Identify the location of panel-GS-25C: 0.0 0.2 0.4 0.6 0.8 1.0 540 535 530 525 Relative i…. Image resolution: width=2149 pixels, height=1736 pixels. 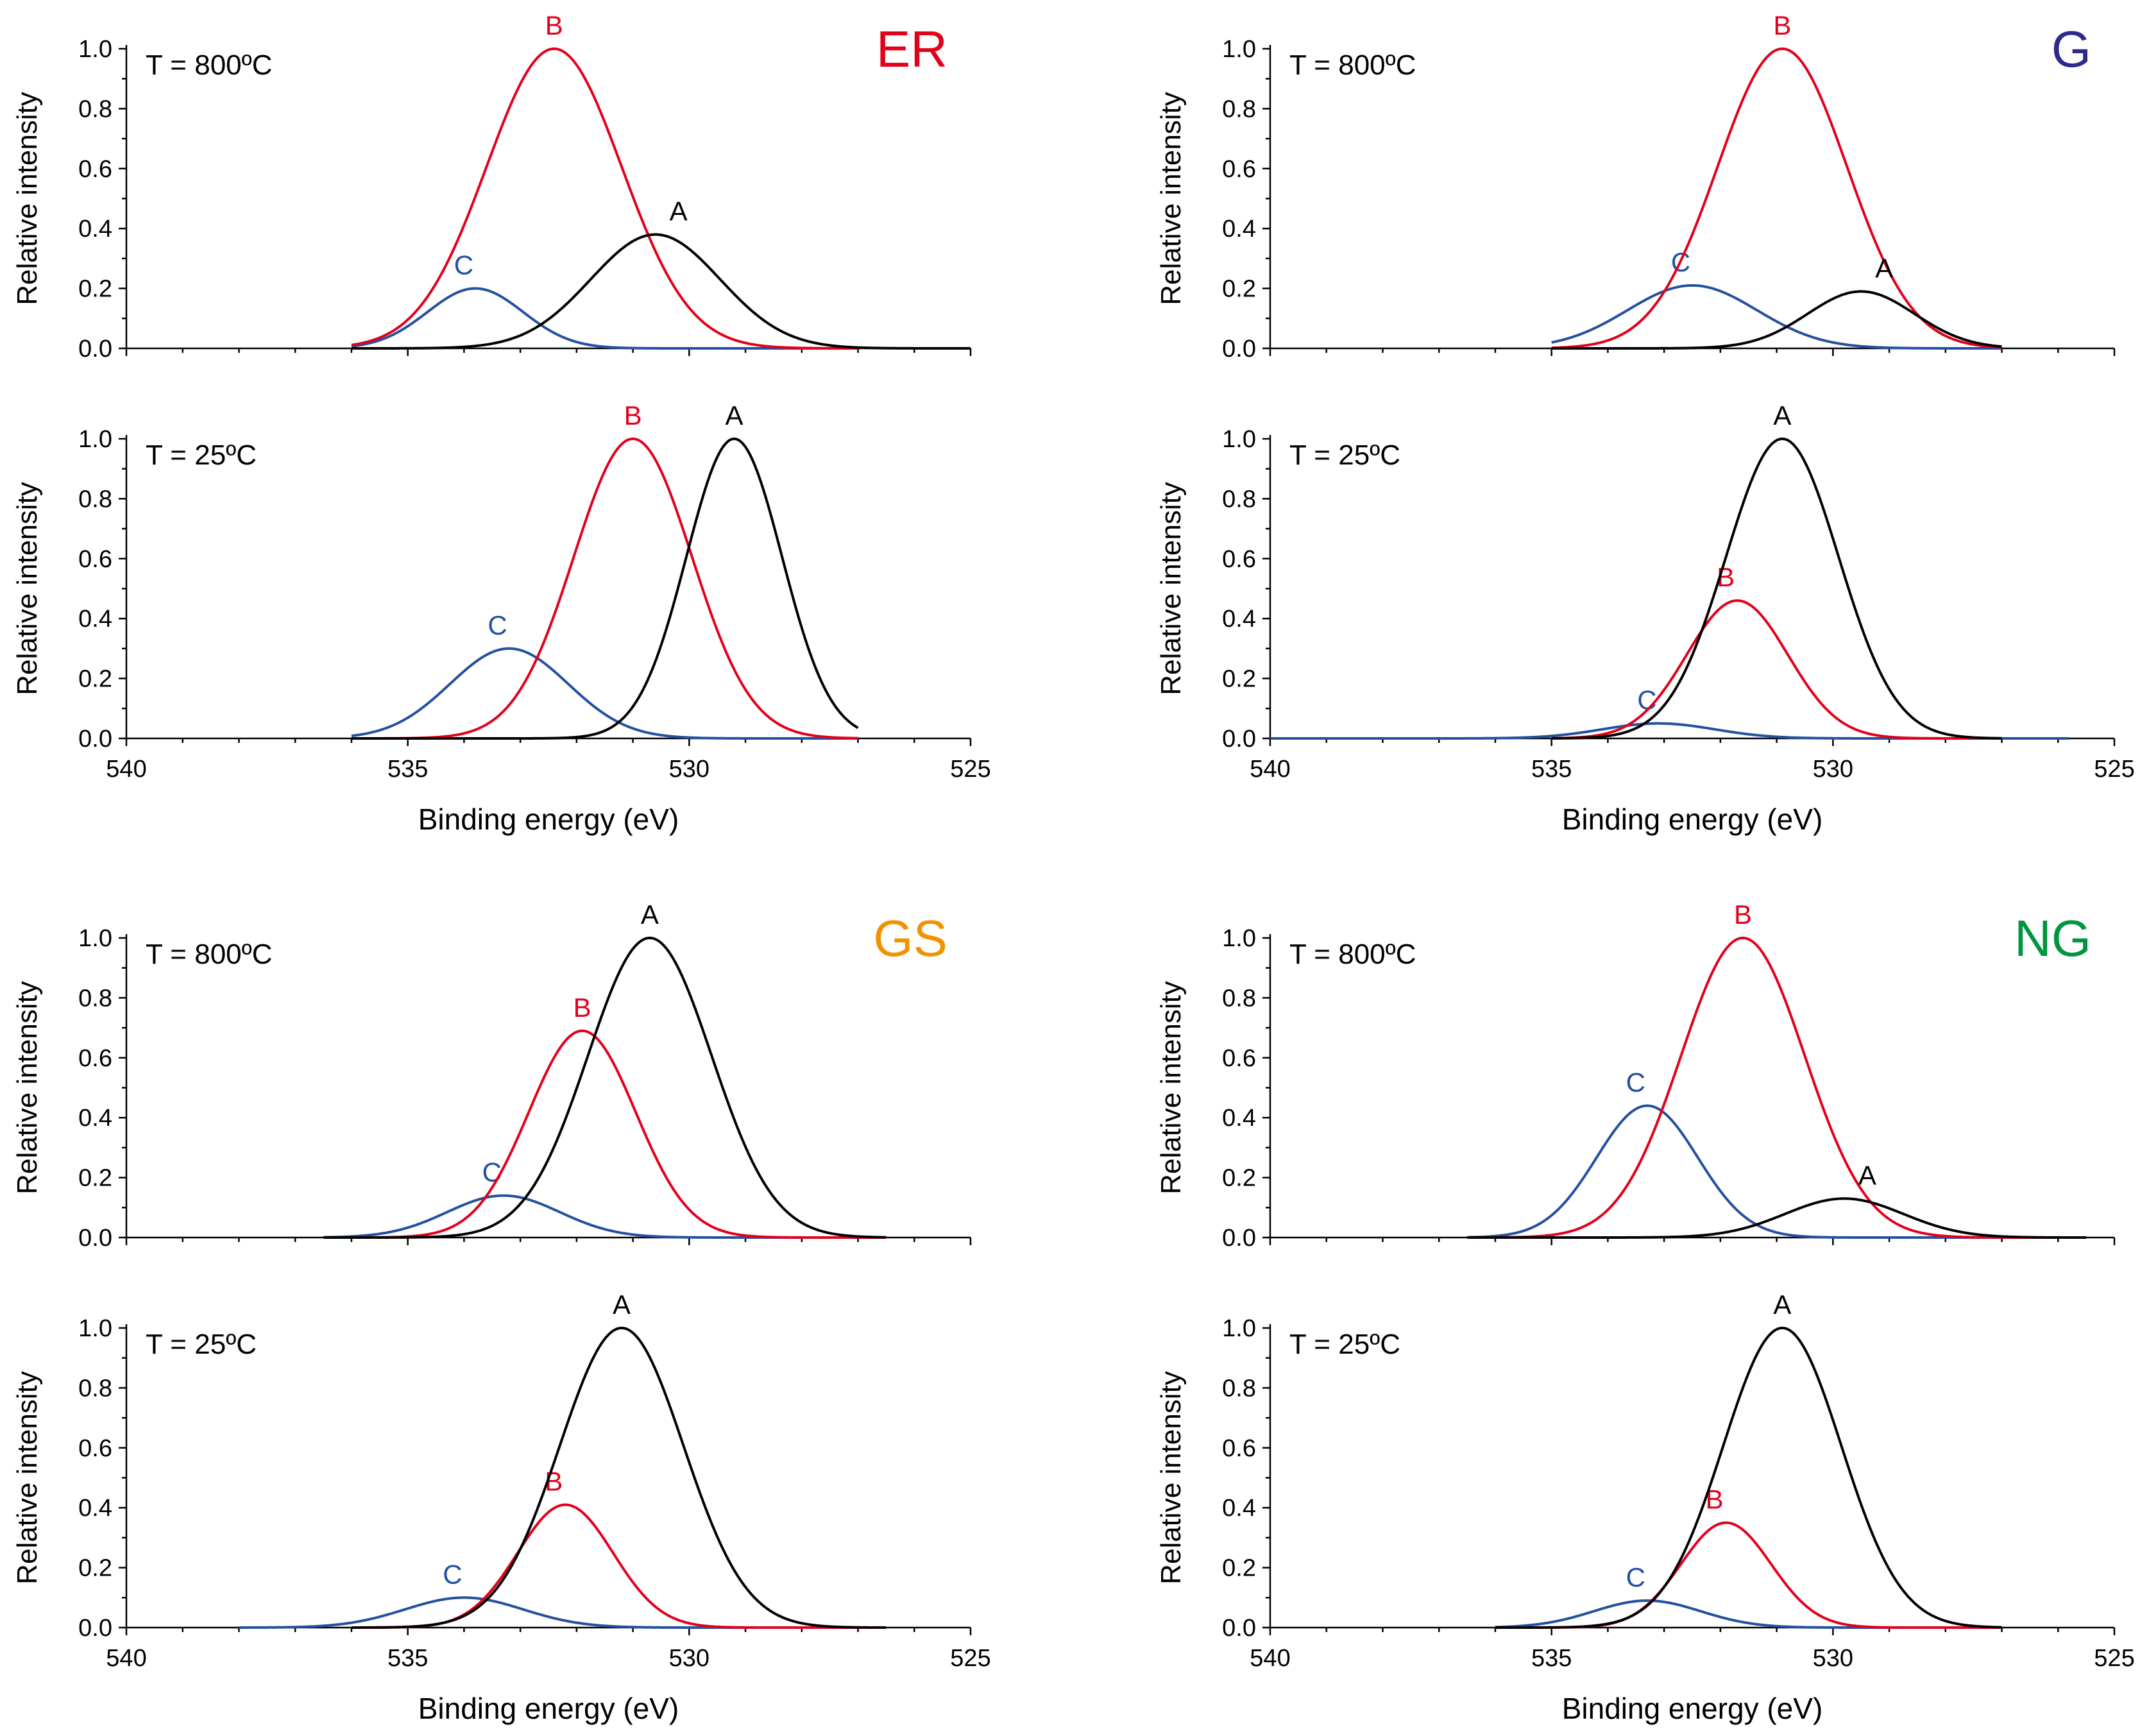
(501, 1507).